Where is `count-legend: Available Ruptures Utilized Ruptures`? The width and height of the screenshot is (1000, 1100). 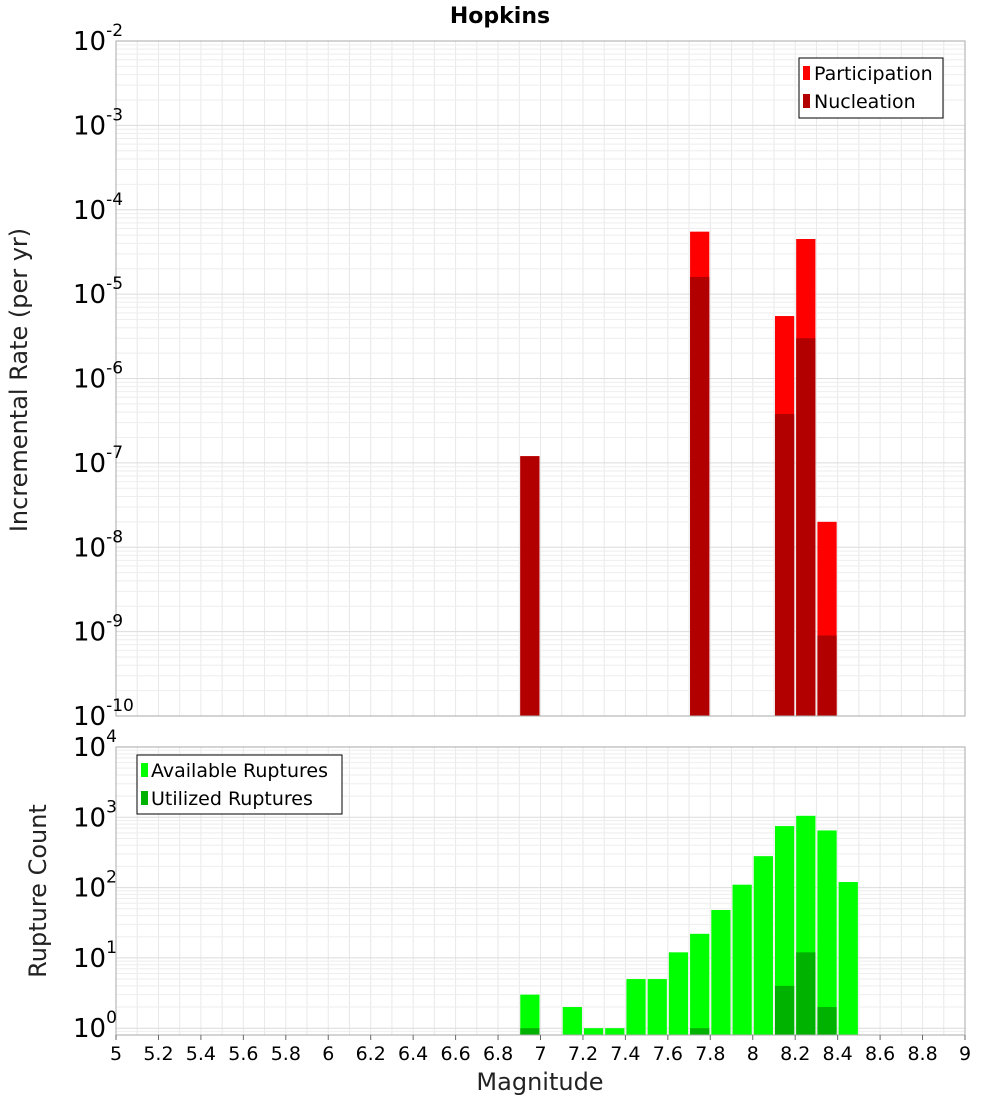
count-legend: Available Ruptures Utilized Ruptures is located at coordinates (239, 784).